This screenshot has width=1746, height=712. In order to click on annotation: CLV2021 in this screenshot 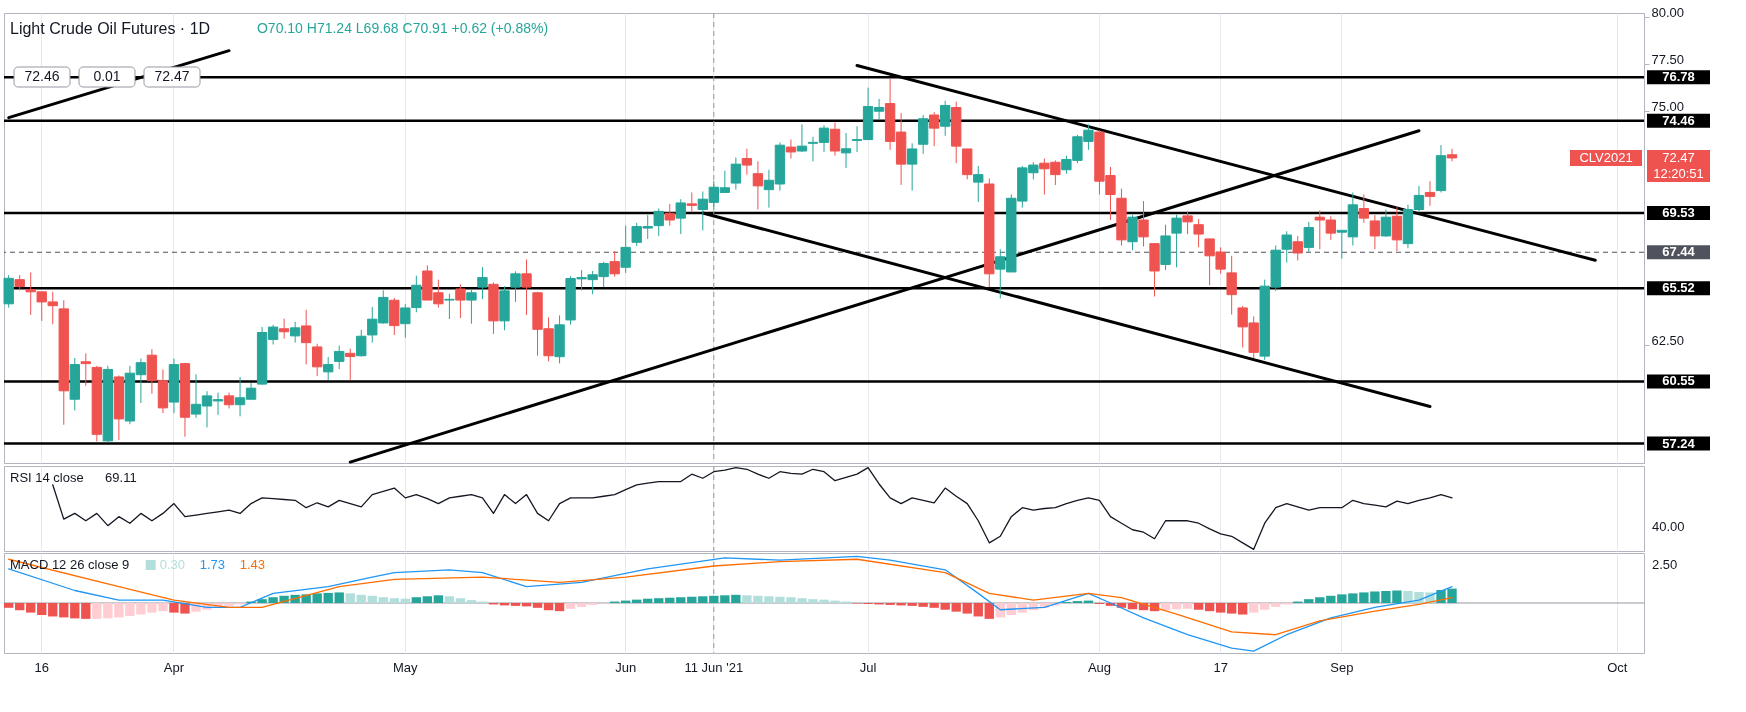, I will do `click(1606, 157)`.